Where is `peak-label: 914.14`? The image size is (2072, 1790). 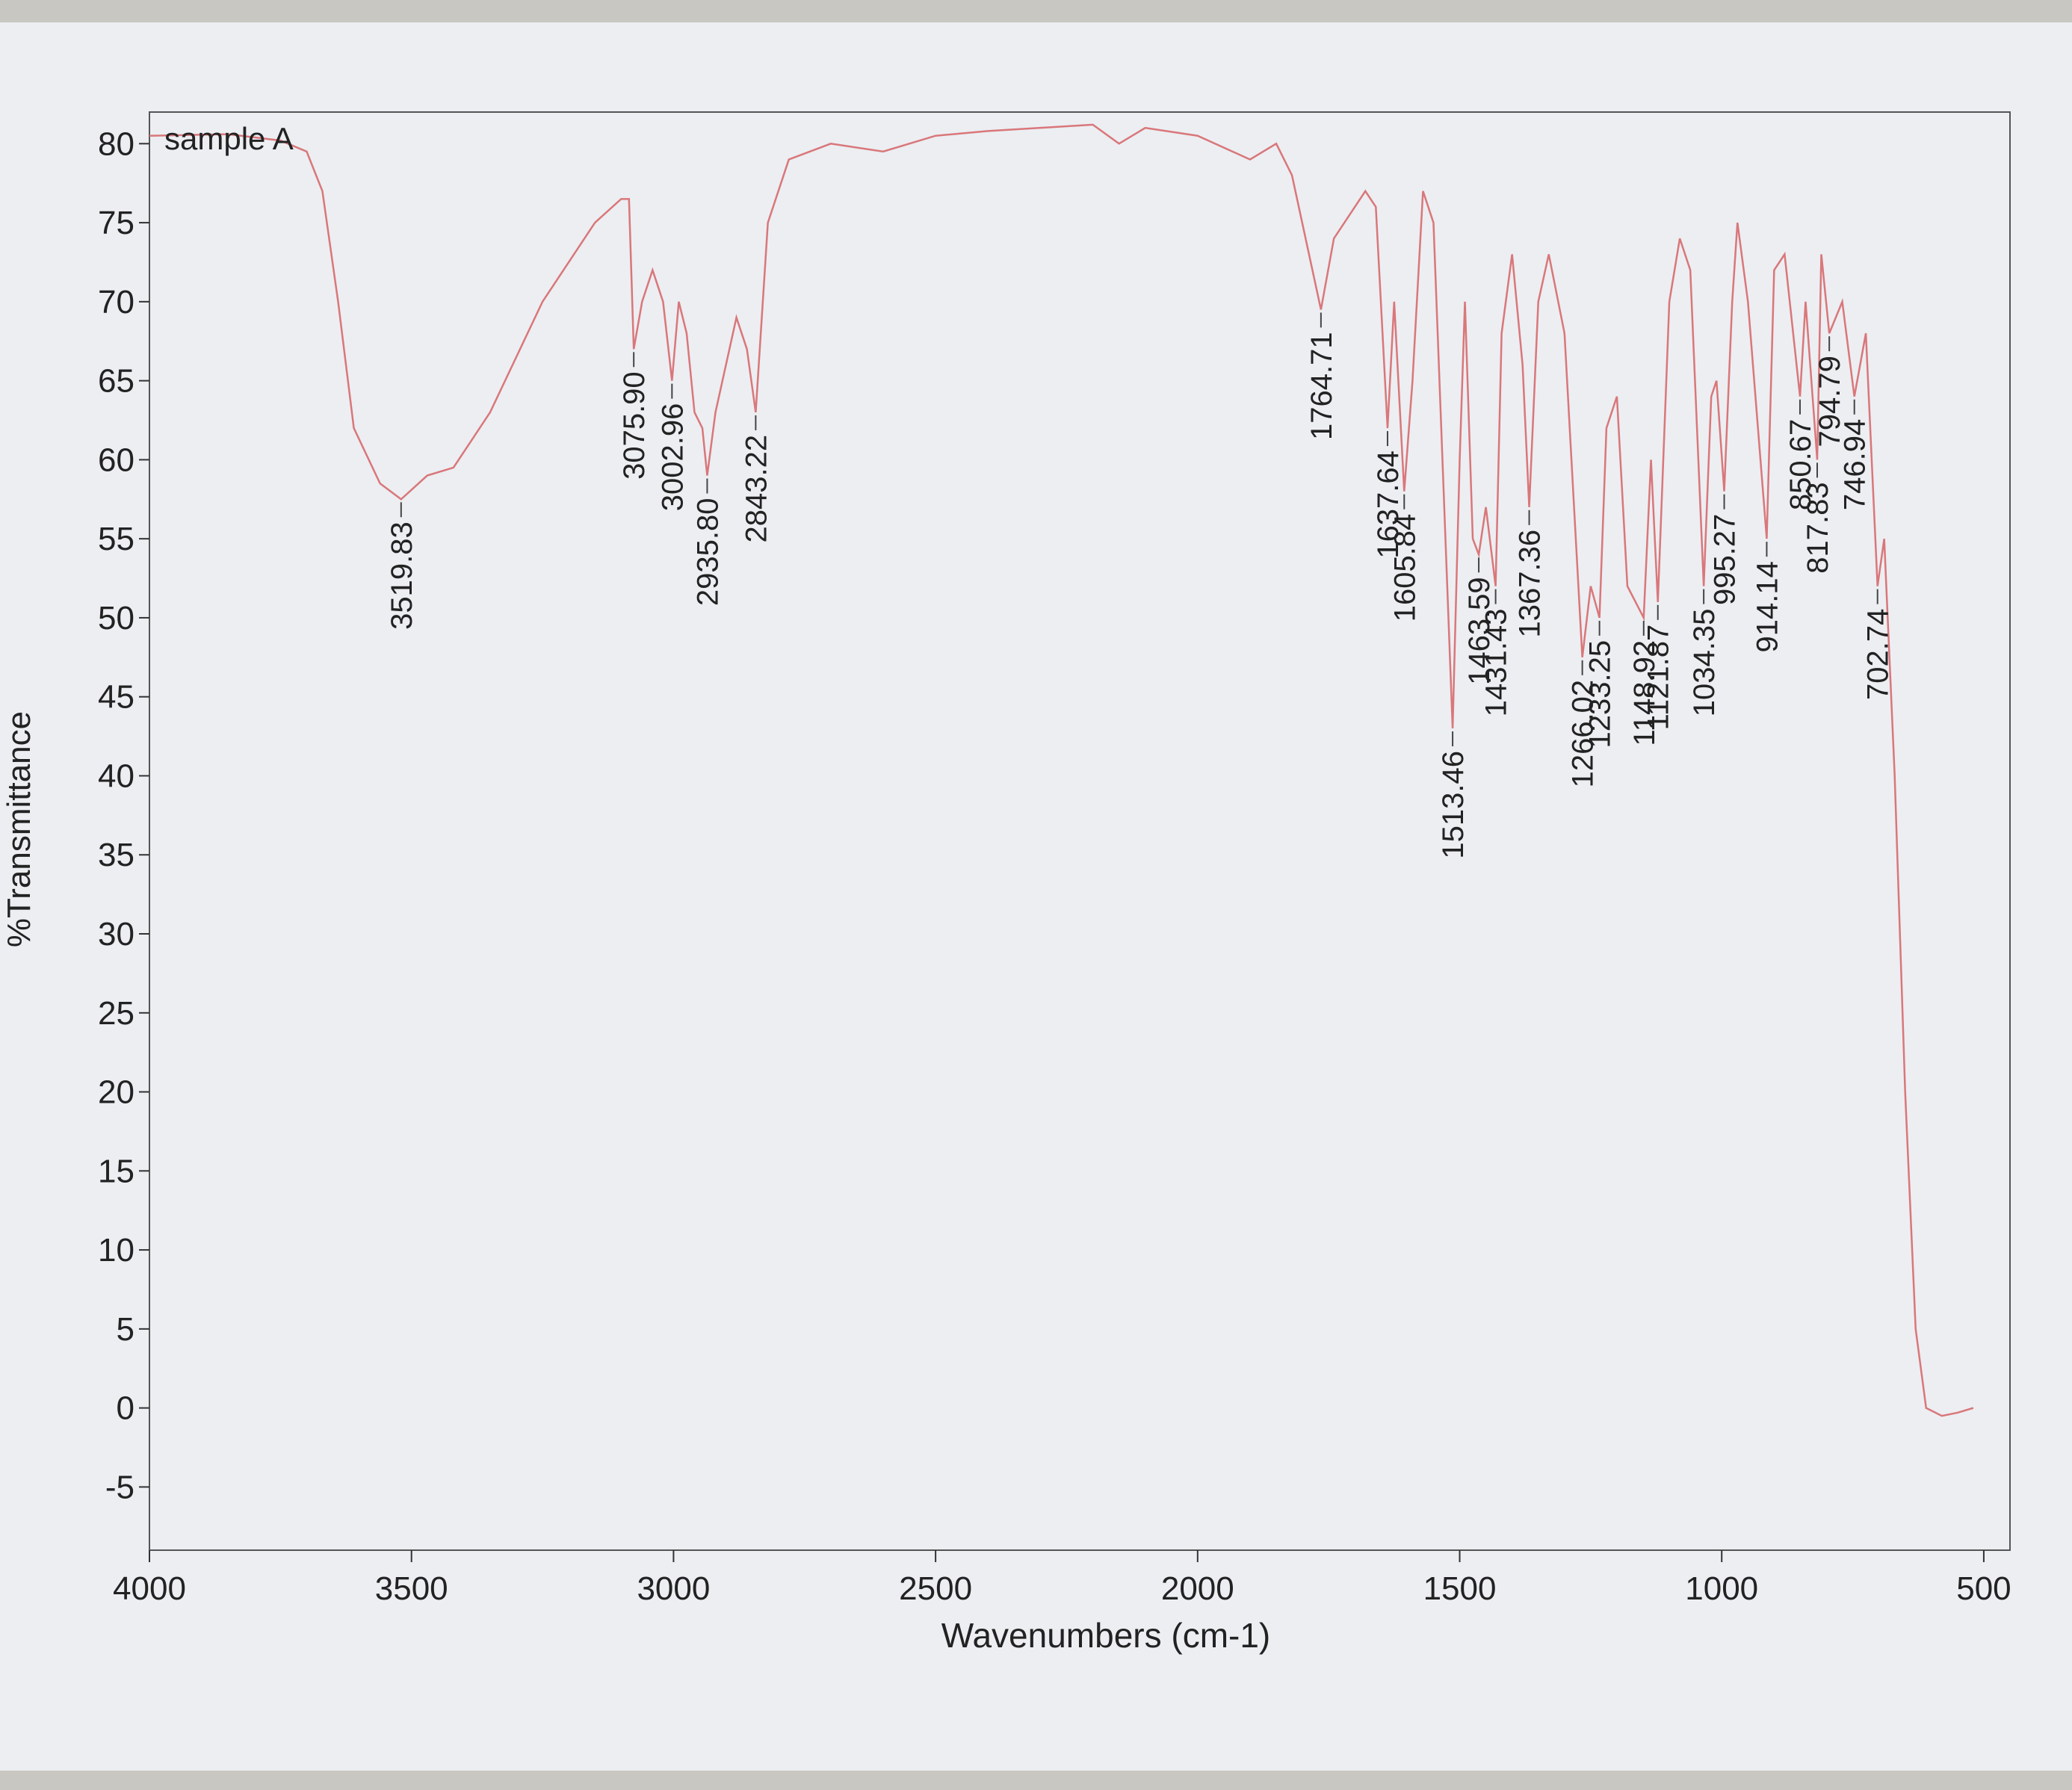
peak-label: 914.14 is located at coordinates (1767, 606).